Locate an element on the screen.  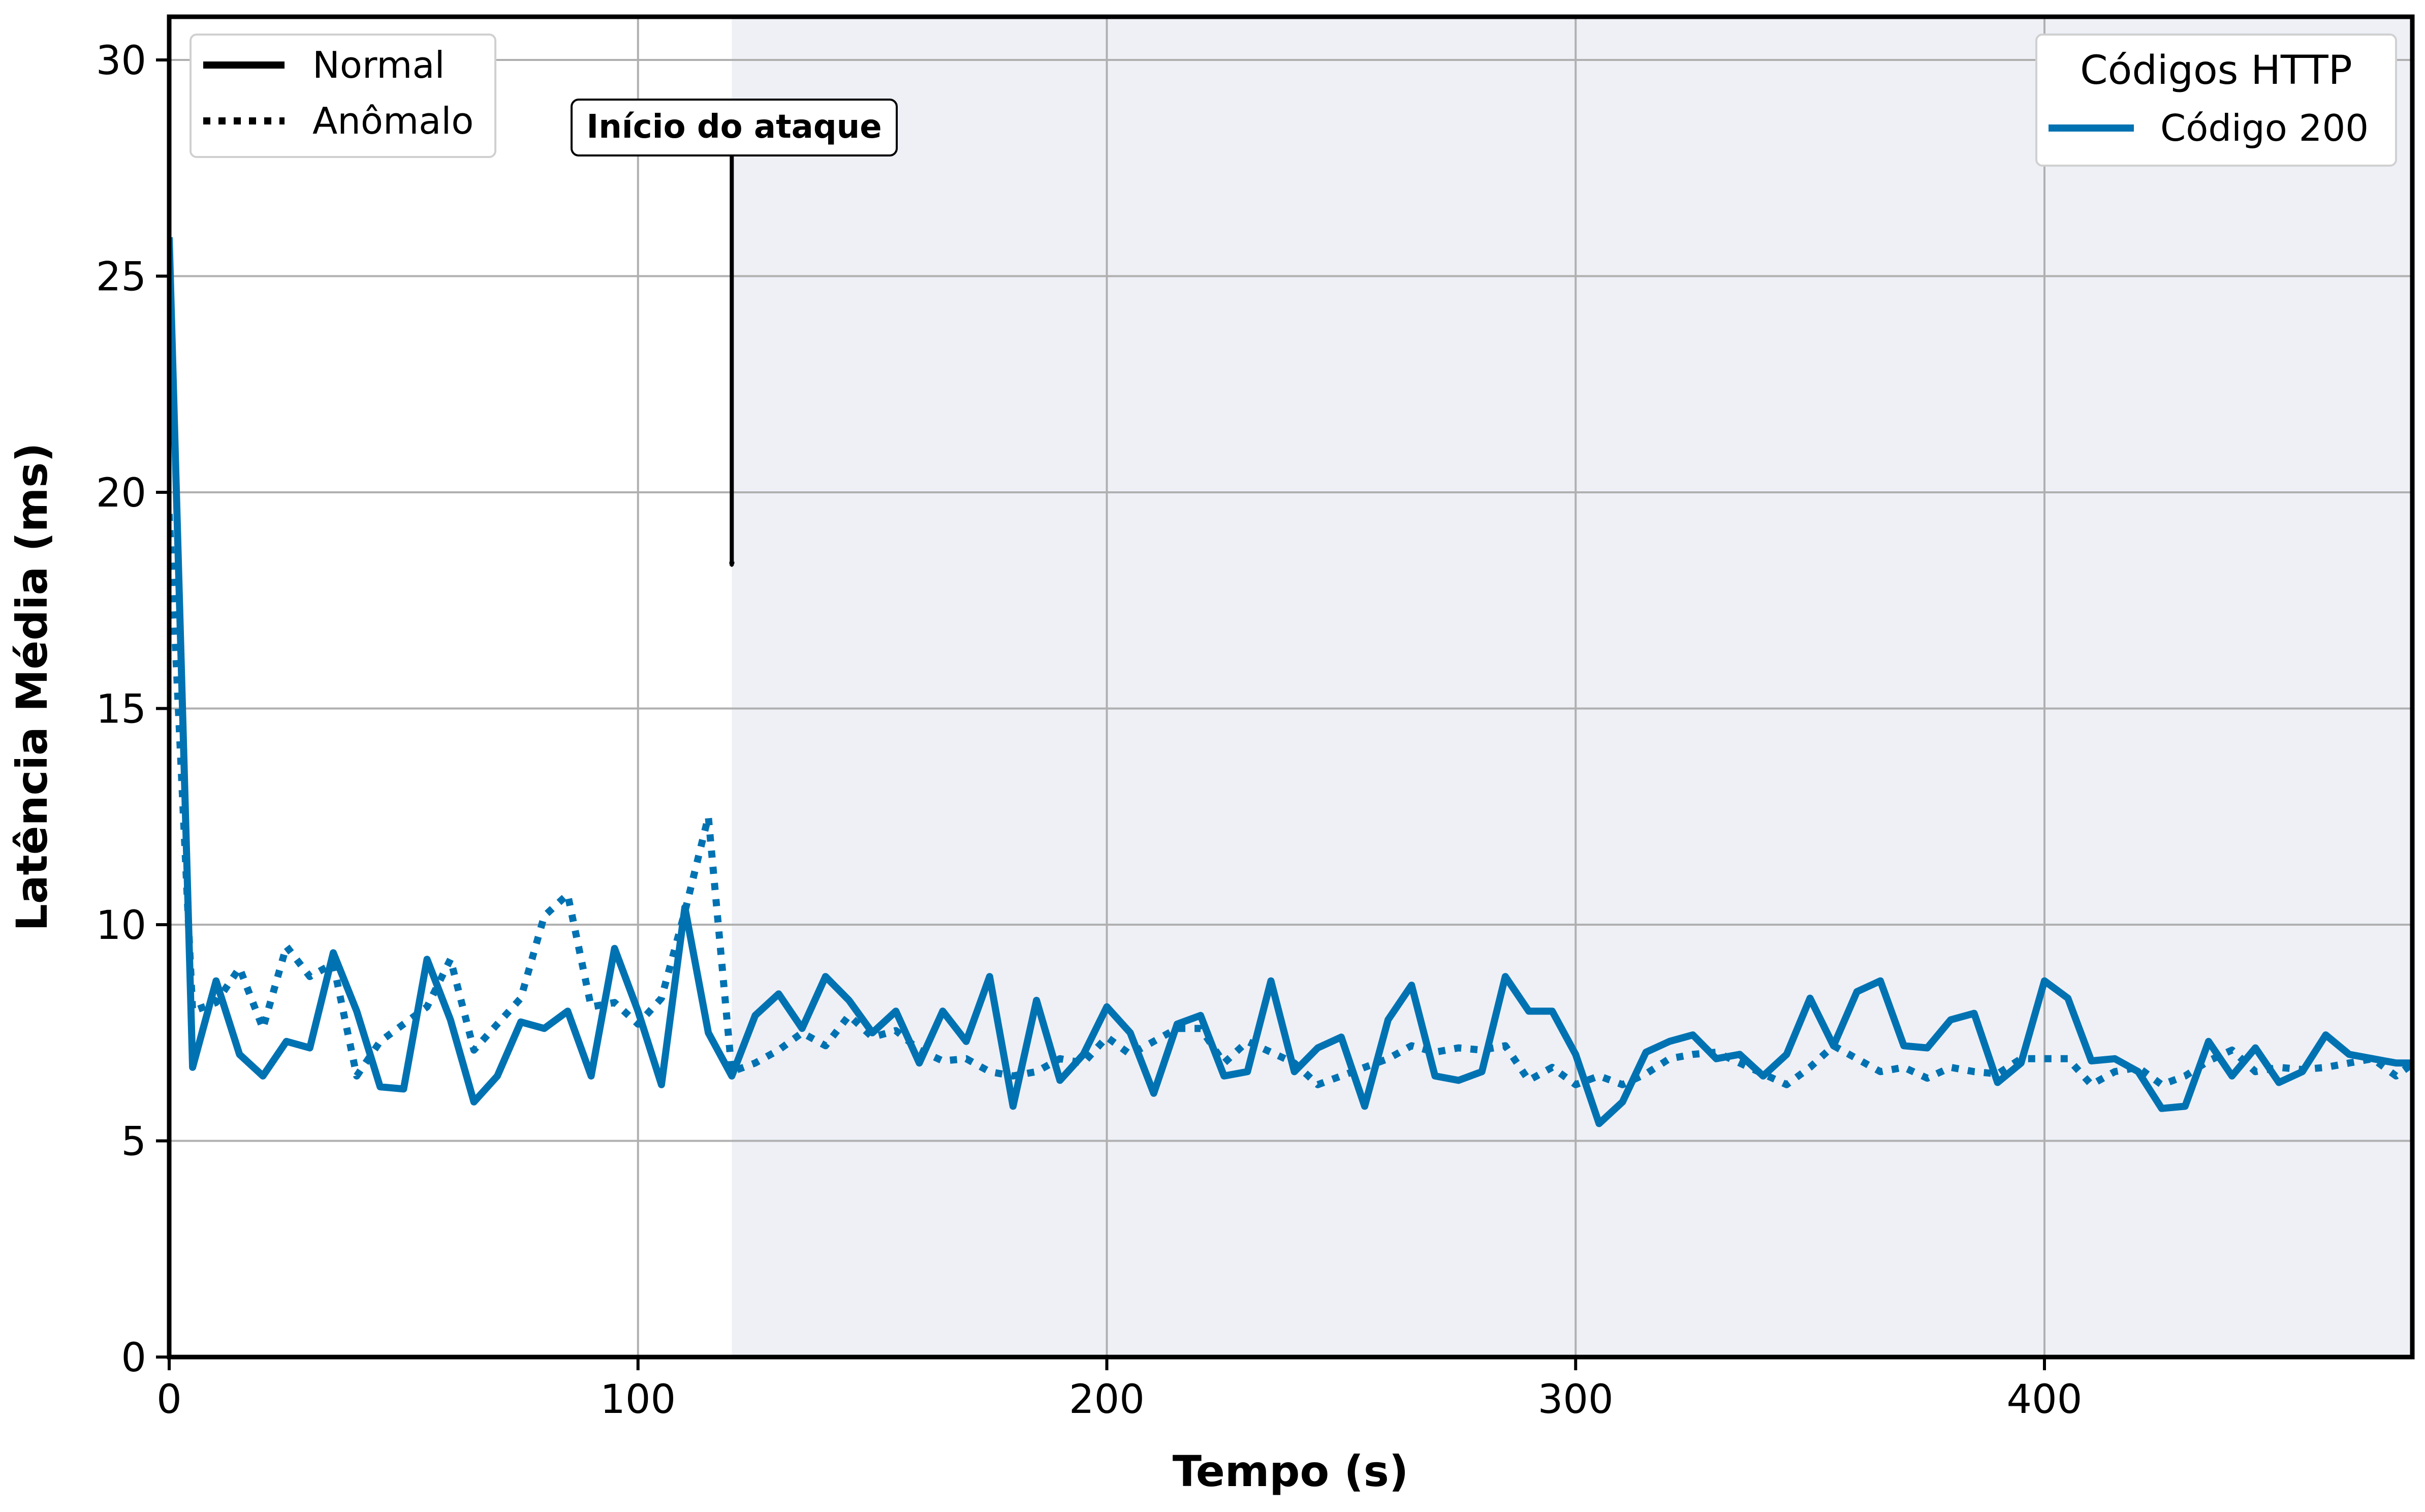
y-axis-ticks: 0 5 10 15 20 25 30 is located at coordinates (132, 709).